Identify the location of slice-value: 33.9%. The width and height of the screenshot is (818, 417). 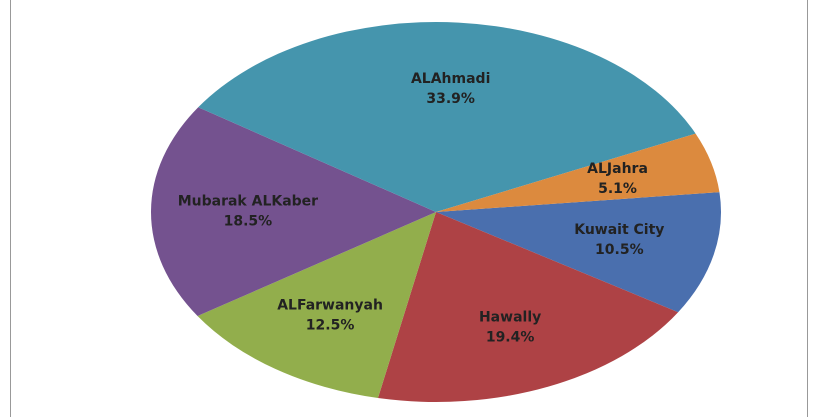
(450, 99).